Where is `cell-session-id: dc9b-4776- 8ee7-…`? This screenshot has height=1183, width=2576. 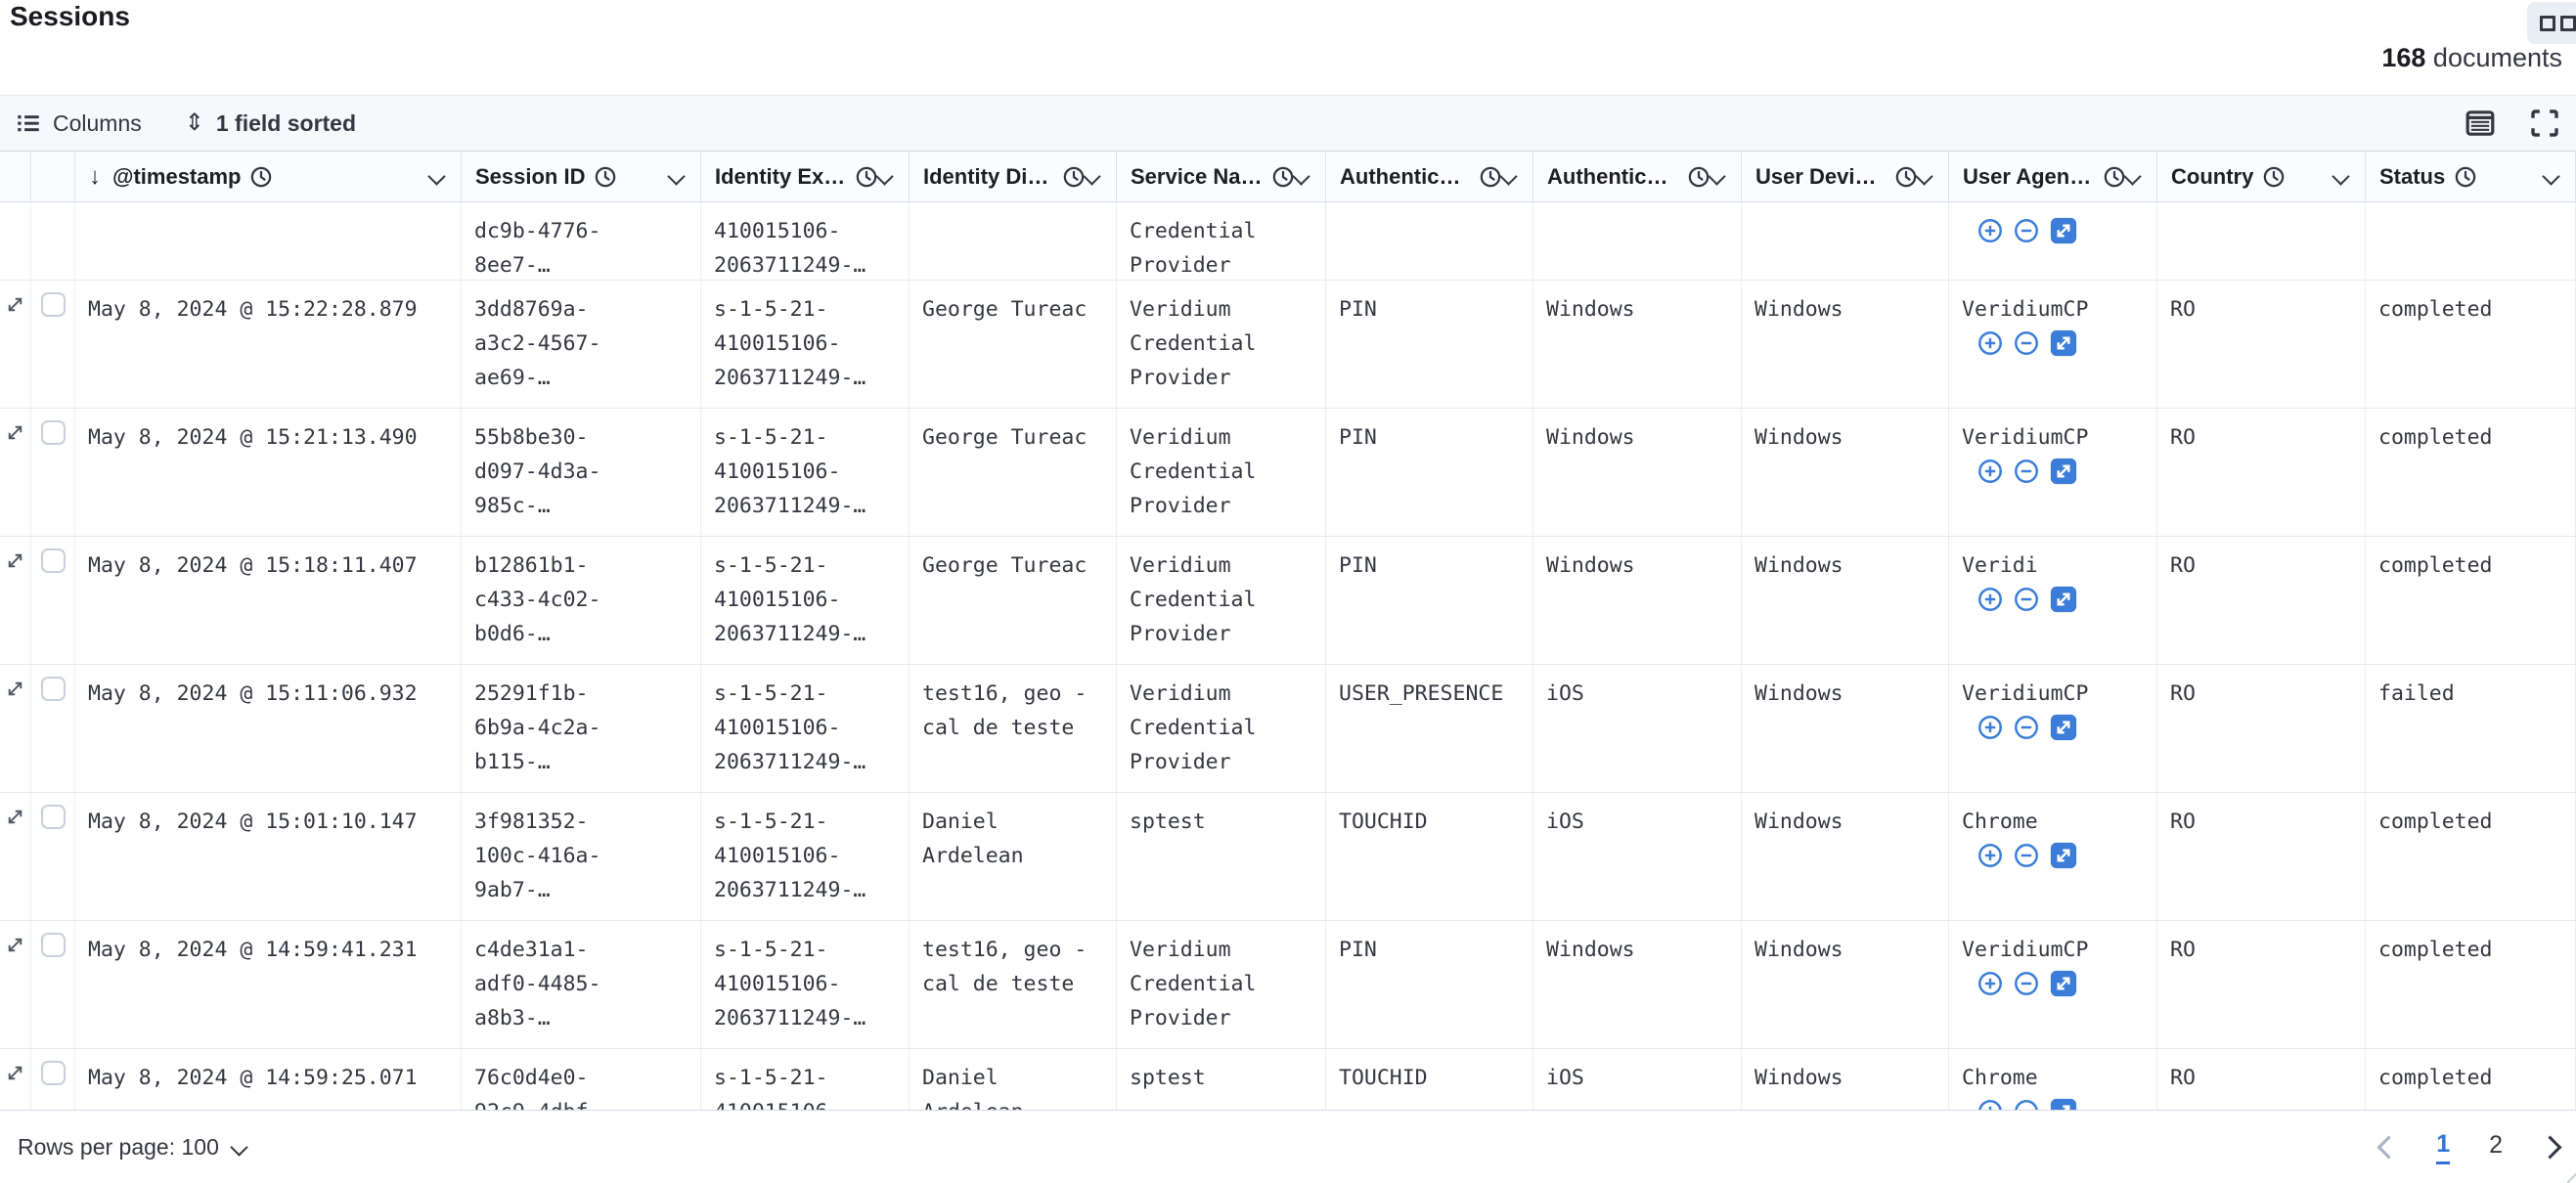 cell-session-id: dc9b-4776- 8ee7-… is located at coordinates (581, 241).